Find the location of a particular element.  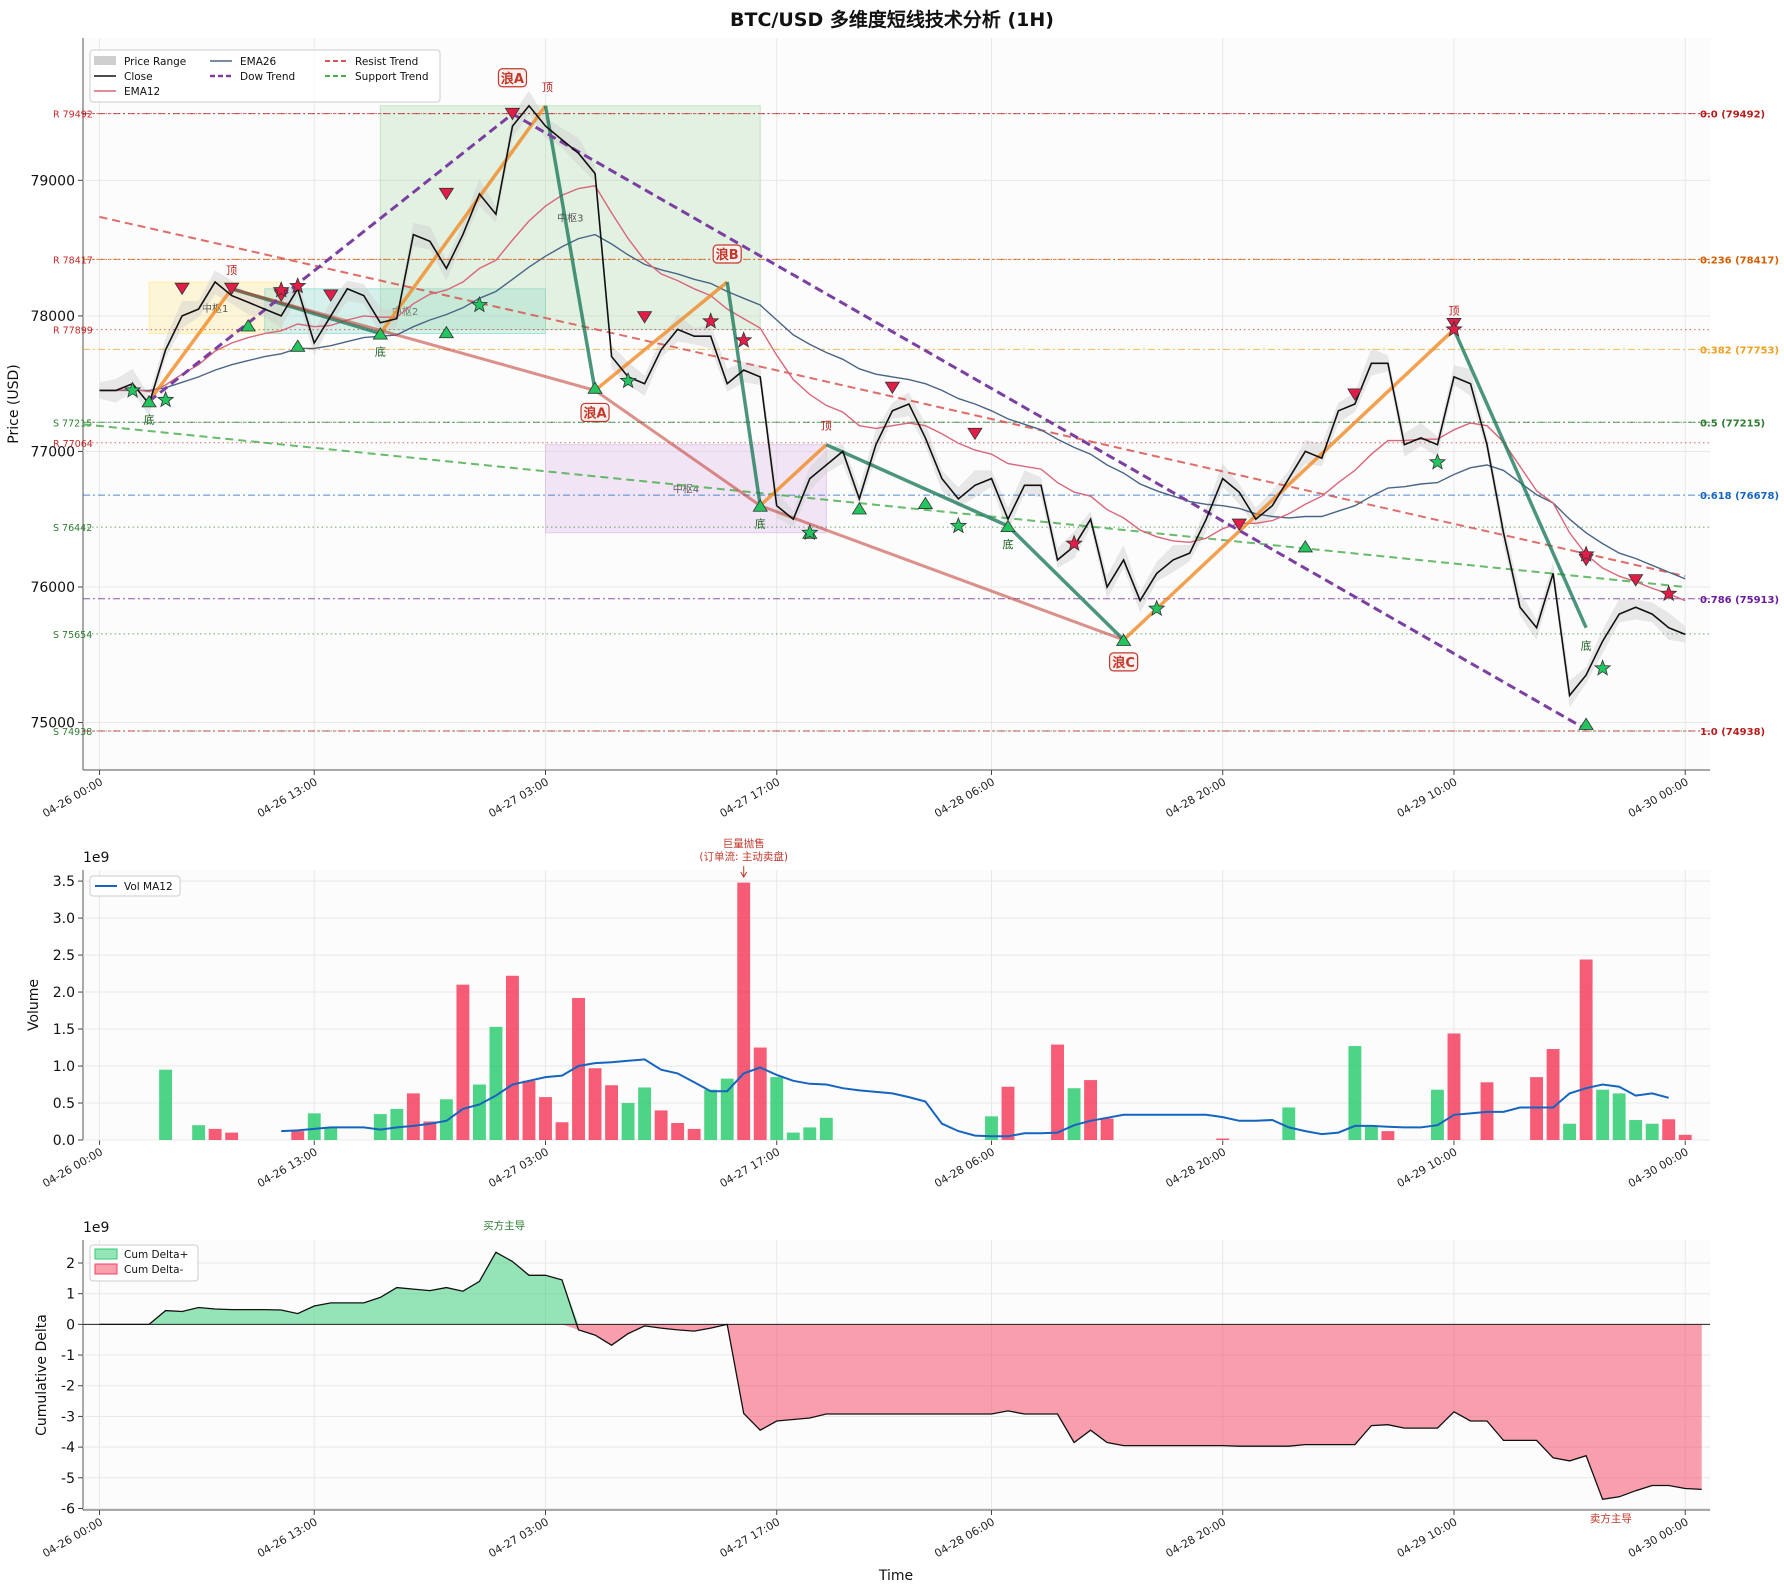

top-label: 顶 is located at coordinates (547, 87).